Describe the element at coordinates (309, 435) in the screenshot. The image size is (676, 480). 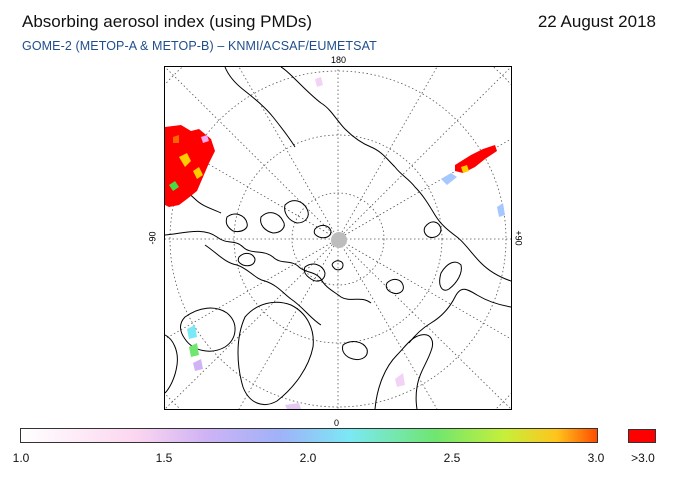
I see `colorbar` at that location.